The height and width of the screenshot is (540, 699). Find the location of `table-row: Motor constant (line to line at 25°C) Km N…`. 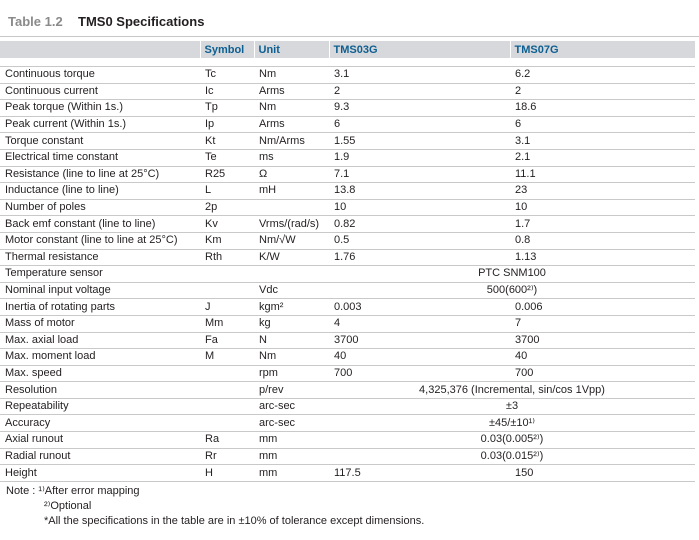

table-row: Motor constant (line to line at 25°C) Km N… is located at coordinates (347, 241).